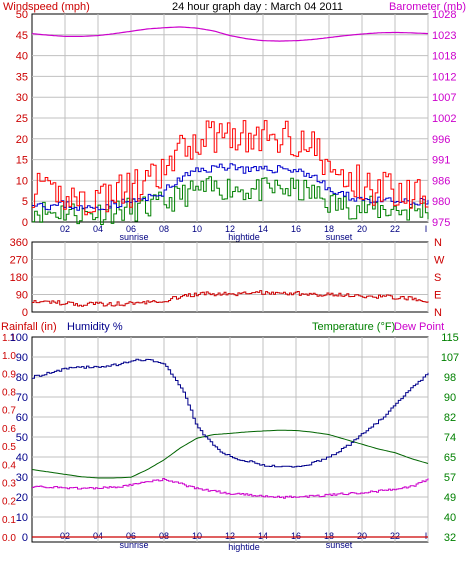  Describe the element at coordinates (450, 338) in the screenshot. I see `temperature-ytick-115: 115` at that location.